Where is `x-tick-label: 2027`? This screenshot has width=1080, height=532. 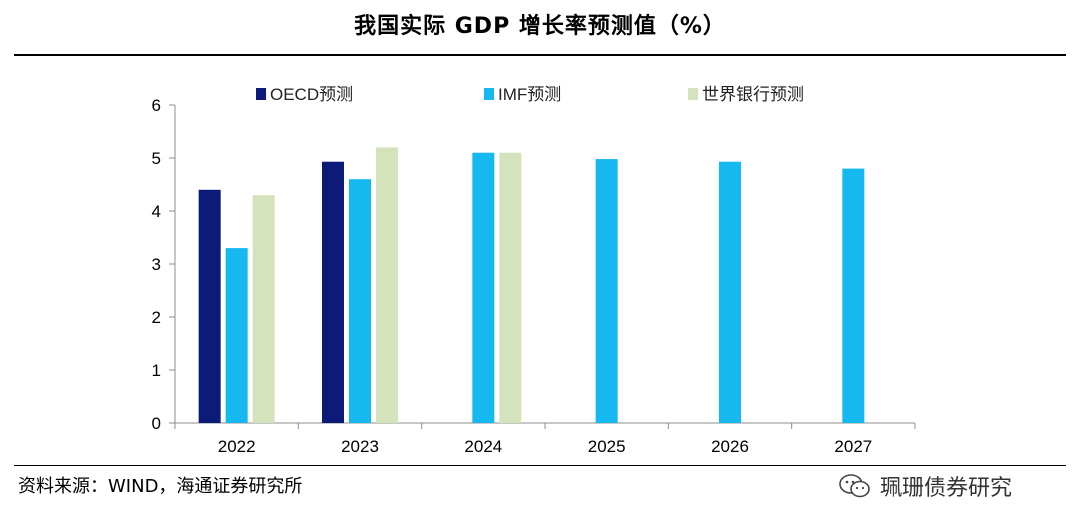
x-tick-label: 2027 is located at coordinates (853, 446).